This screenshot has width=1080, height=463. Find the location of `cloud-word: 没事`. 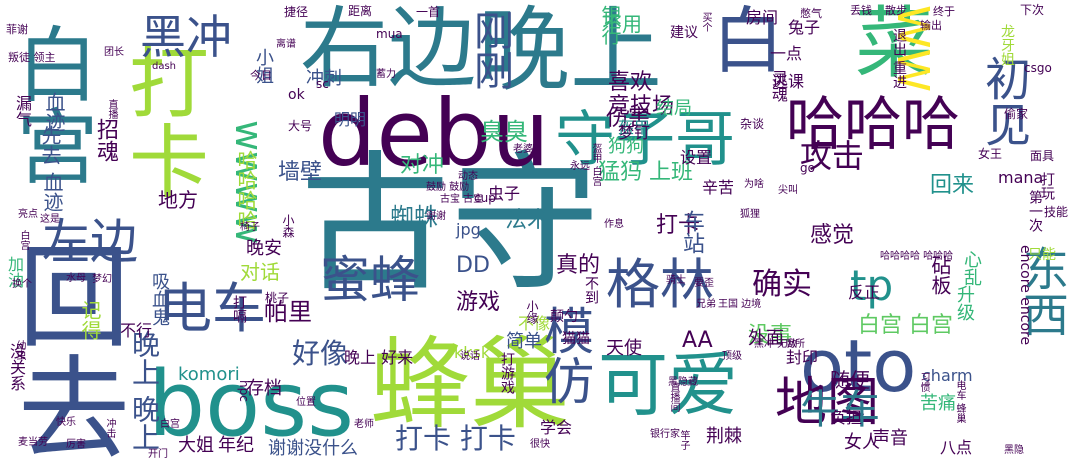

cloud-word: 没事 is located at coordinates (770, 335).